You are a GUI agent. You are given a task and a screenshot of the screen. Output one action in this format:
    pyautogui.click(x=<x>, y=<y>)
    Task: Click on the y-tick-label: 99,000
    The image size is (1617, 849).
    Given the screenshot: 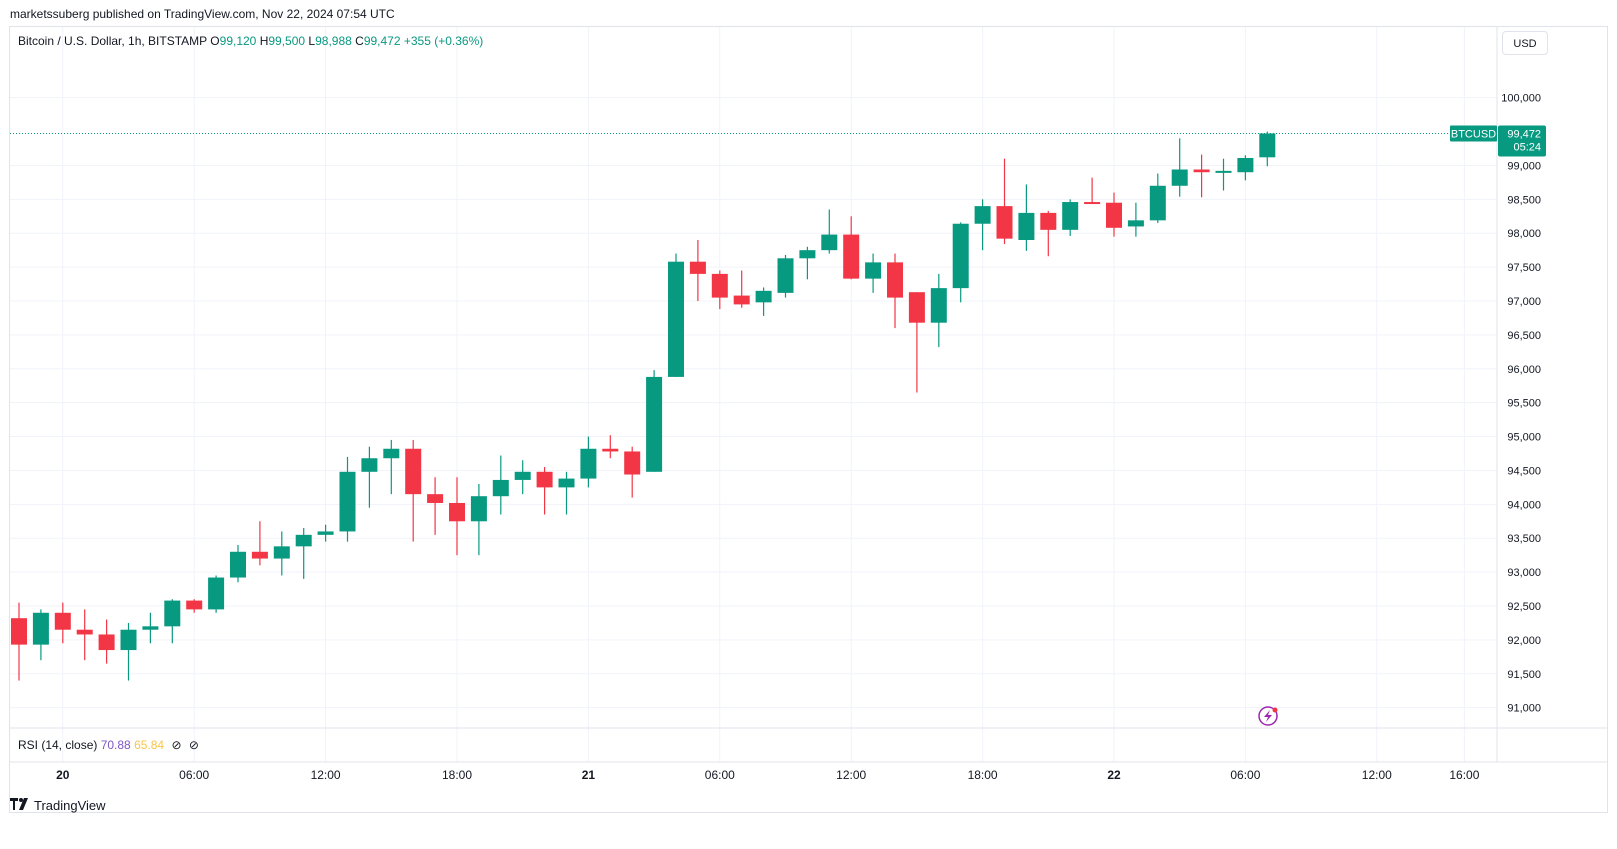 What is the action you would take?
    pyautogui.click(x=1524, y=166)
    